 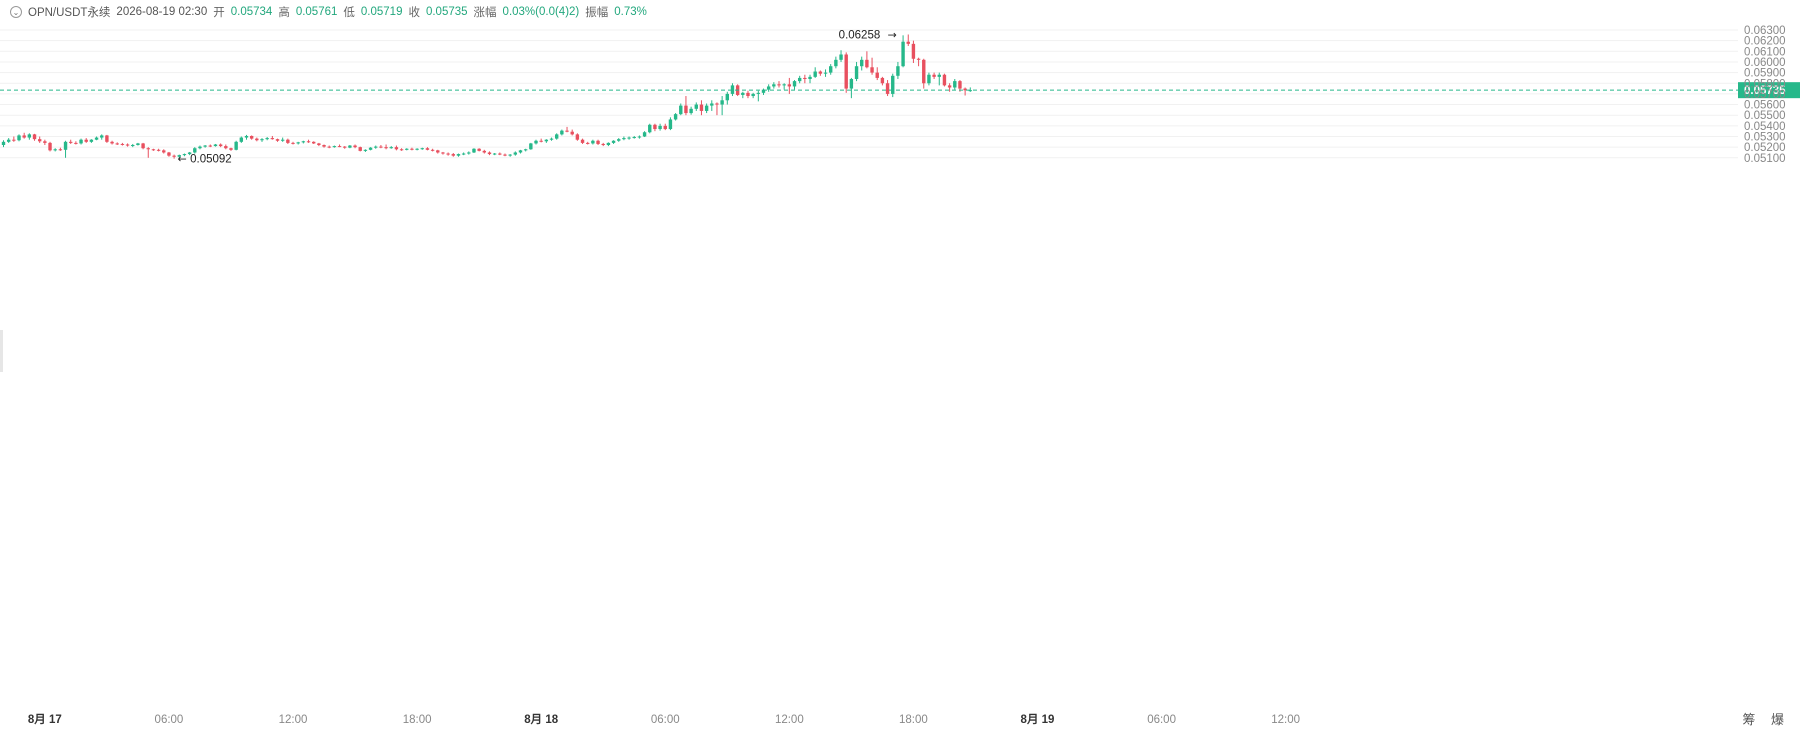 I want to click on low-arrow-icon: ←, so click(x=182, y=159).